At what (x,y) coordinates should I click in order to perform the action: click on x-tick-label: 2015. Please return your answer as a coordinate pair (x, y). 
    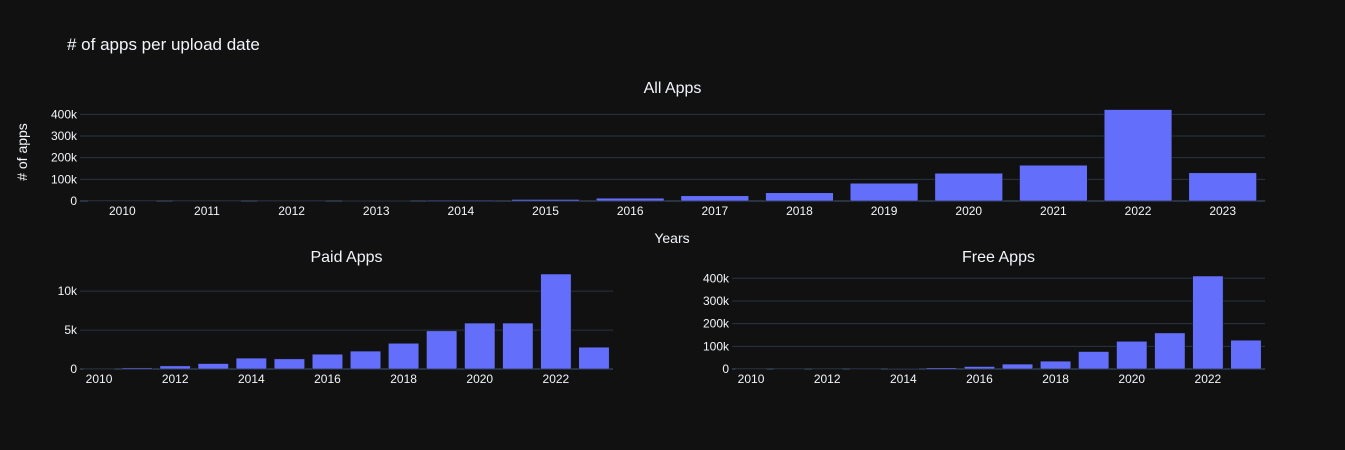
    Looking at the image, I should click on (545, 211).